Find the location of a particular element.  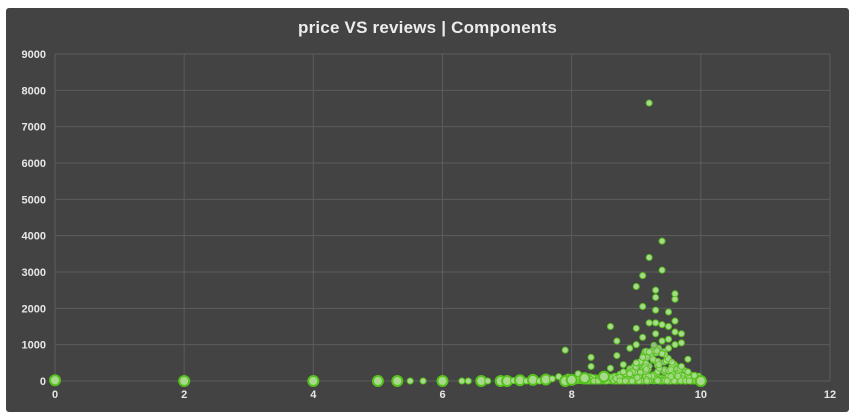

y-tick-label: 5000 is located at coordinates (34, 200).